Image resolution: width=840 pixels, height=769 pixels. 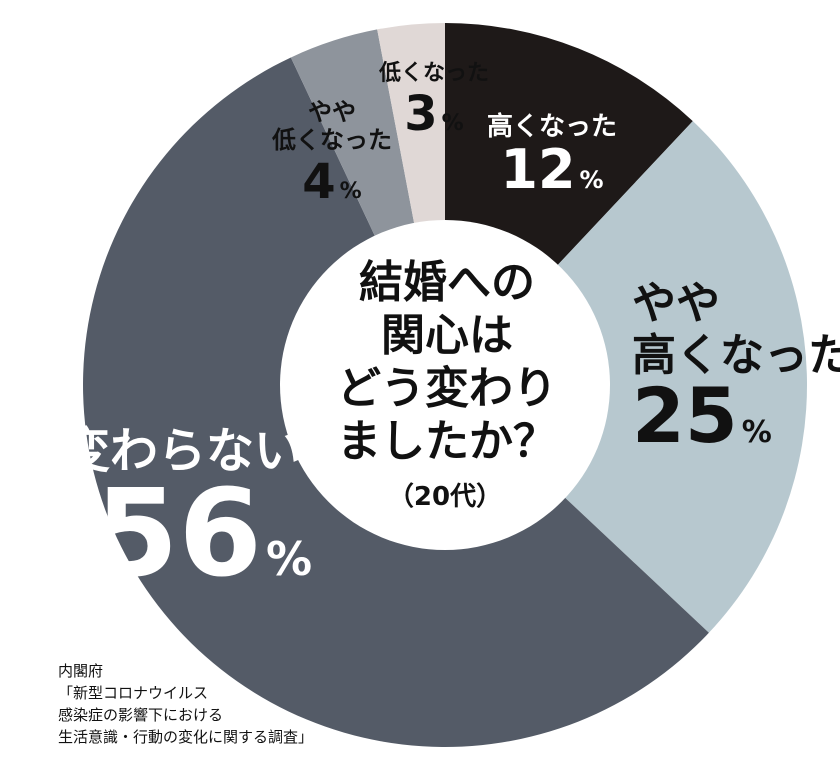 I want to click on source-line: 「新型コロナウイルス, so click(x=133, y=693).